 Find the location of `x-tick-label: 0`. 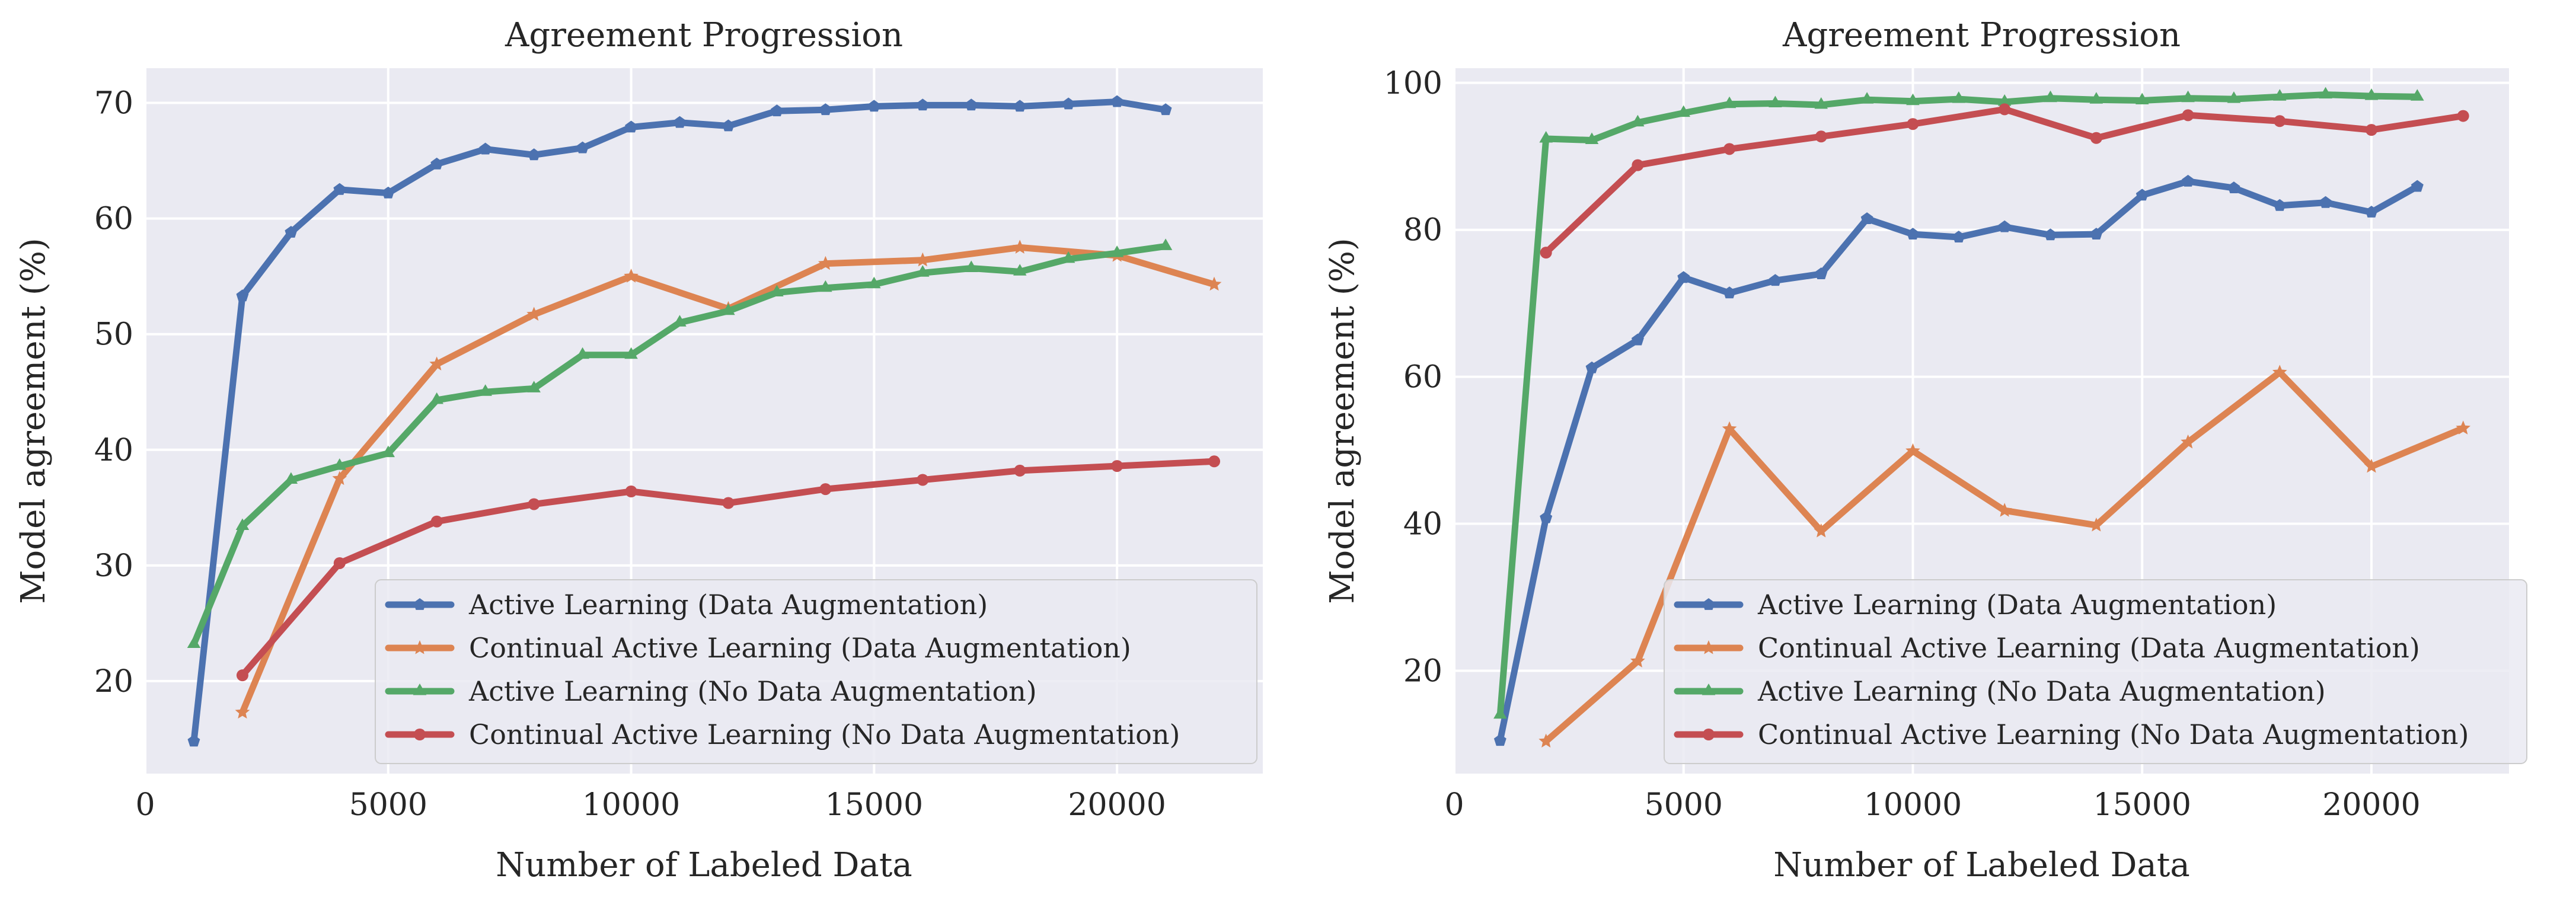

x-tick-label: 0 is located at coordinates (145, 805).